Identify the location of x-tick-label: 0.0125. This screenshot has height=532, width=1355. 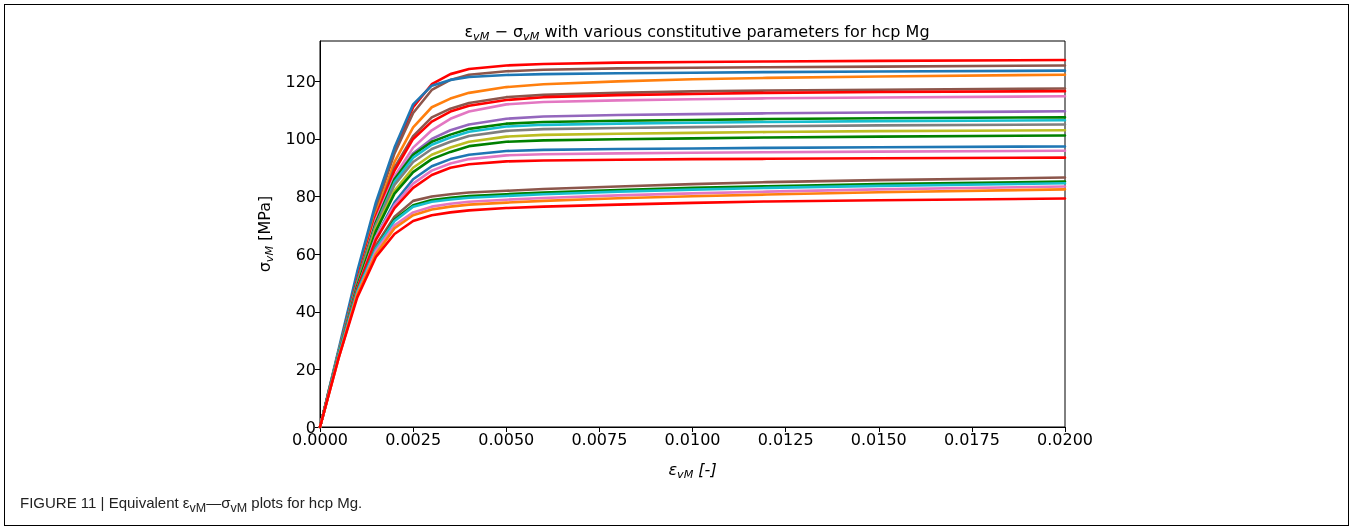
(785, 439).